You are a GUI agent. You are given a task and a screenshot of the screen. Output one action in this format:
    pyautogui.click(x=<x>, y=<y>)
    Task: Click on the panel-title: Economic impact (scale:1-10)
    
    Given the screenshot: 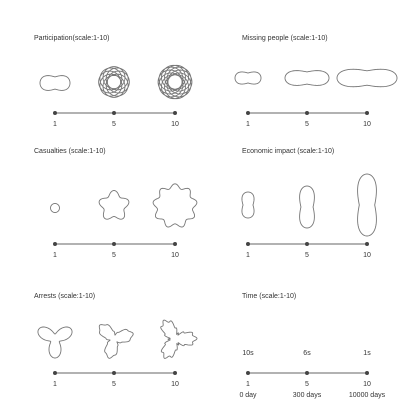 What is the action you would take?
    pyautogui.click(x=288, y=151)
    